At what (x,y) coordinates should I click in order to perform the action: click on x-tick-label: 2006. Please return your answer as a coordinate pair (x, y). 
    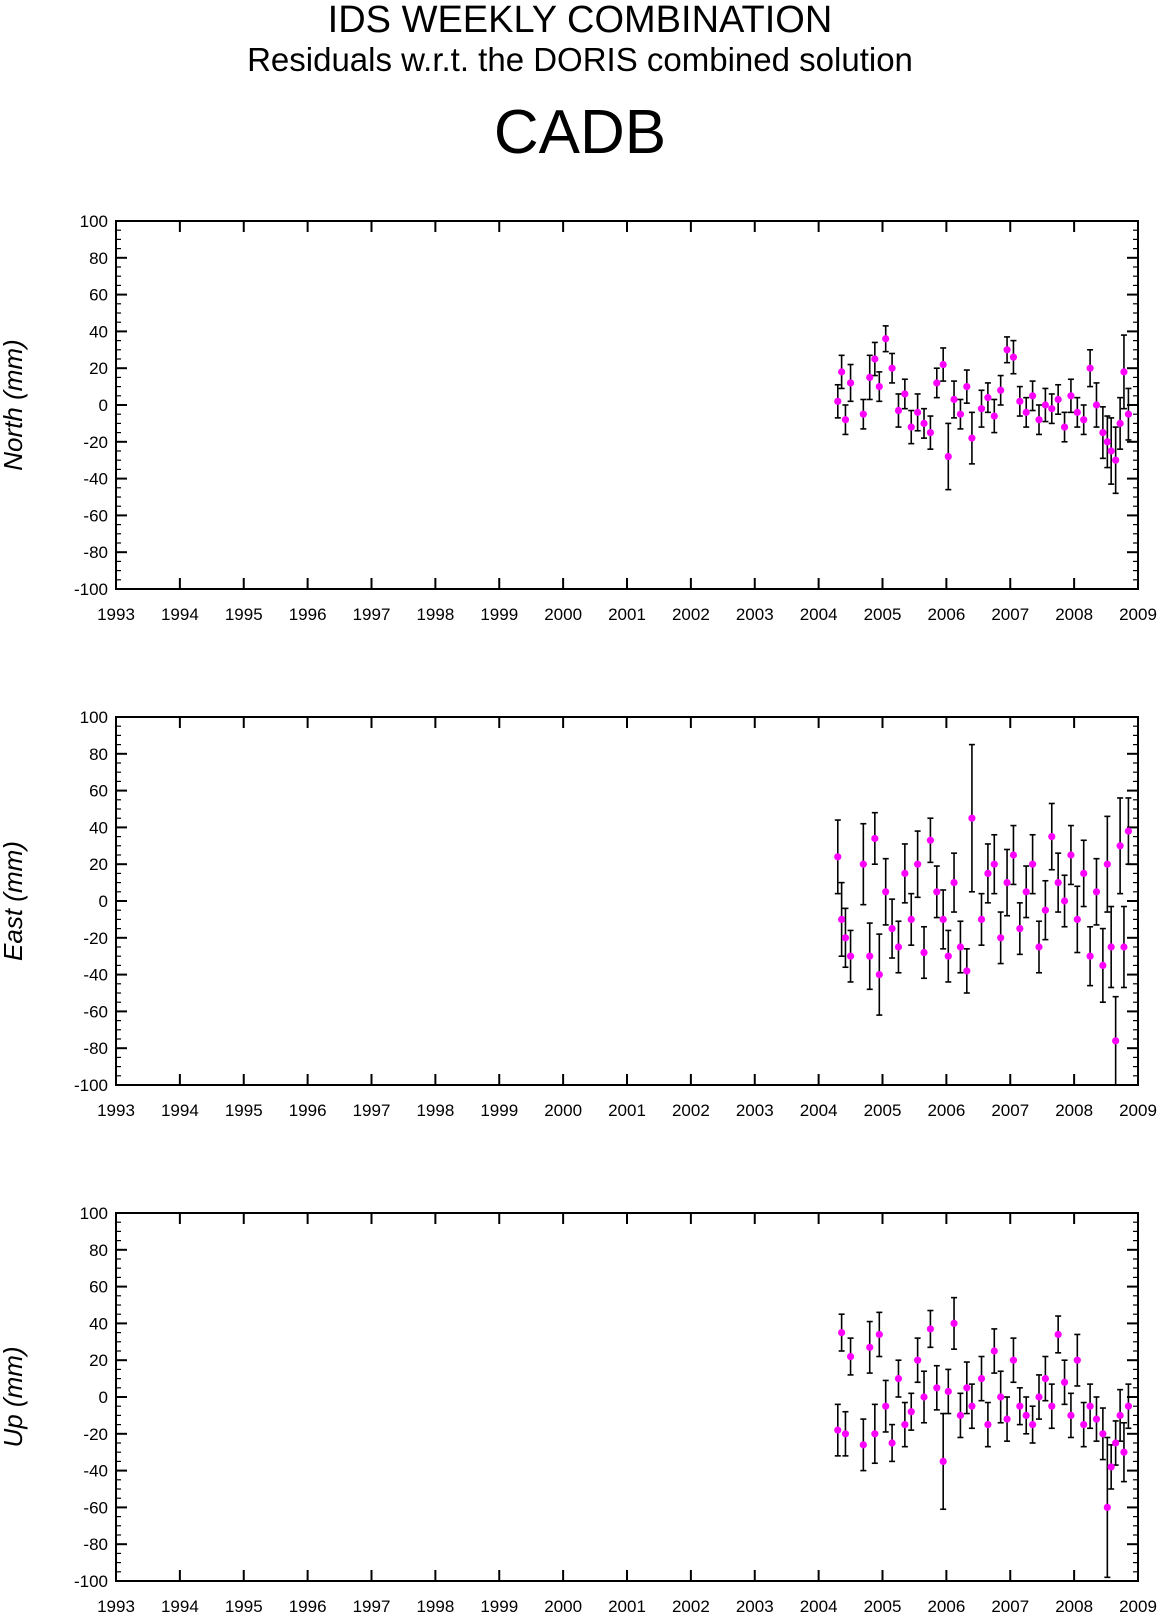
    Looking at the image, I should click on (946, 1110).